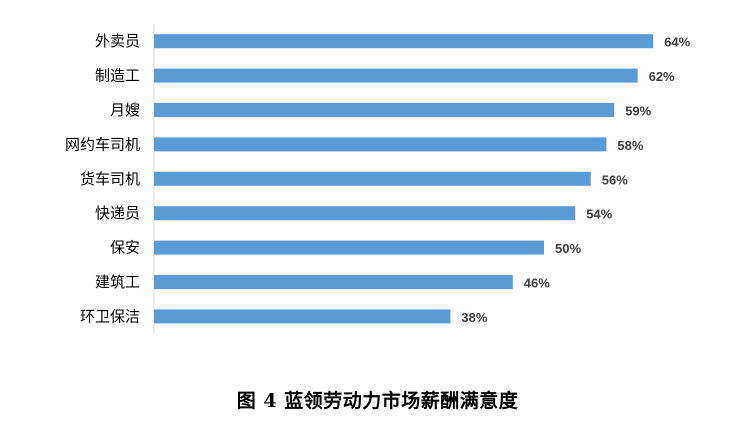  Describe the element at coordinates (102, 144) in the screenshot. I see `category-label-4: 网约车司机` at that location.